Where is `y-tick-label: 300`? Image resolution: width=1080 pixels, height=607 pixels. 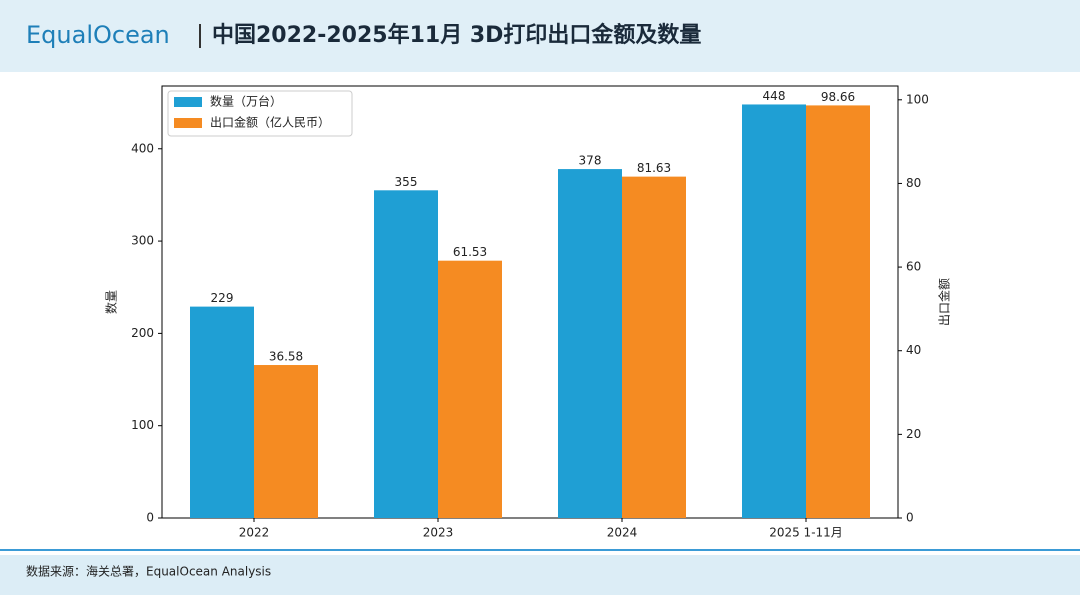 y-tick-label: 300 is located at coordinates (142, 241).